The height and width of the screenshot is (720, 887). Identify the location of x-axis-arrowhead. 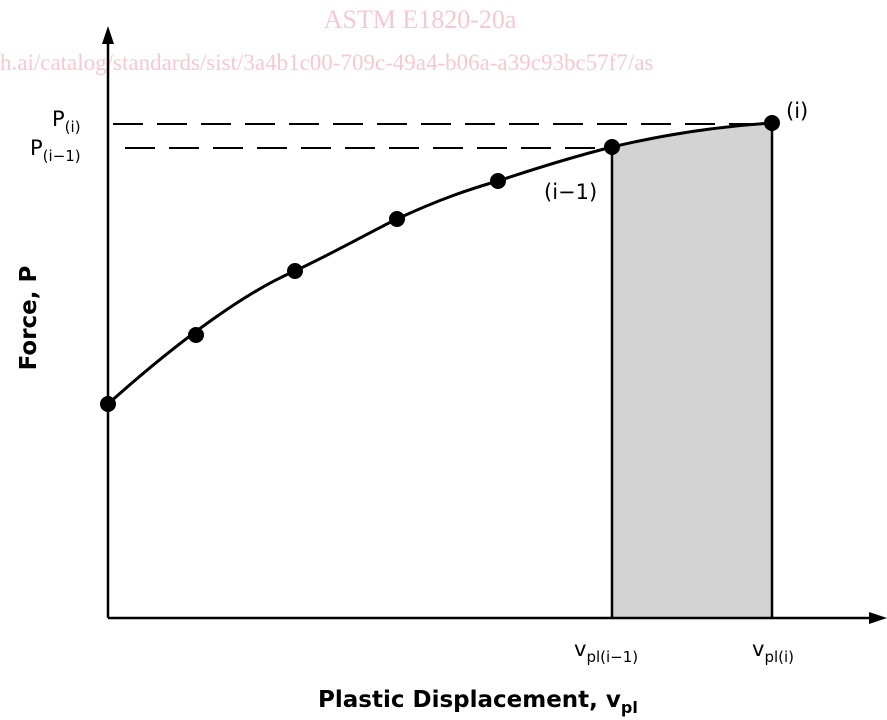
(878, 618).